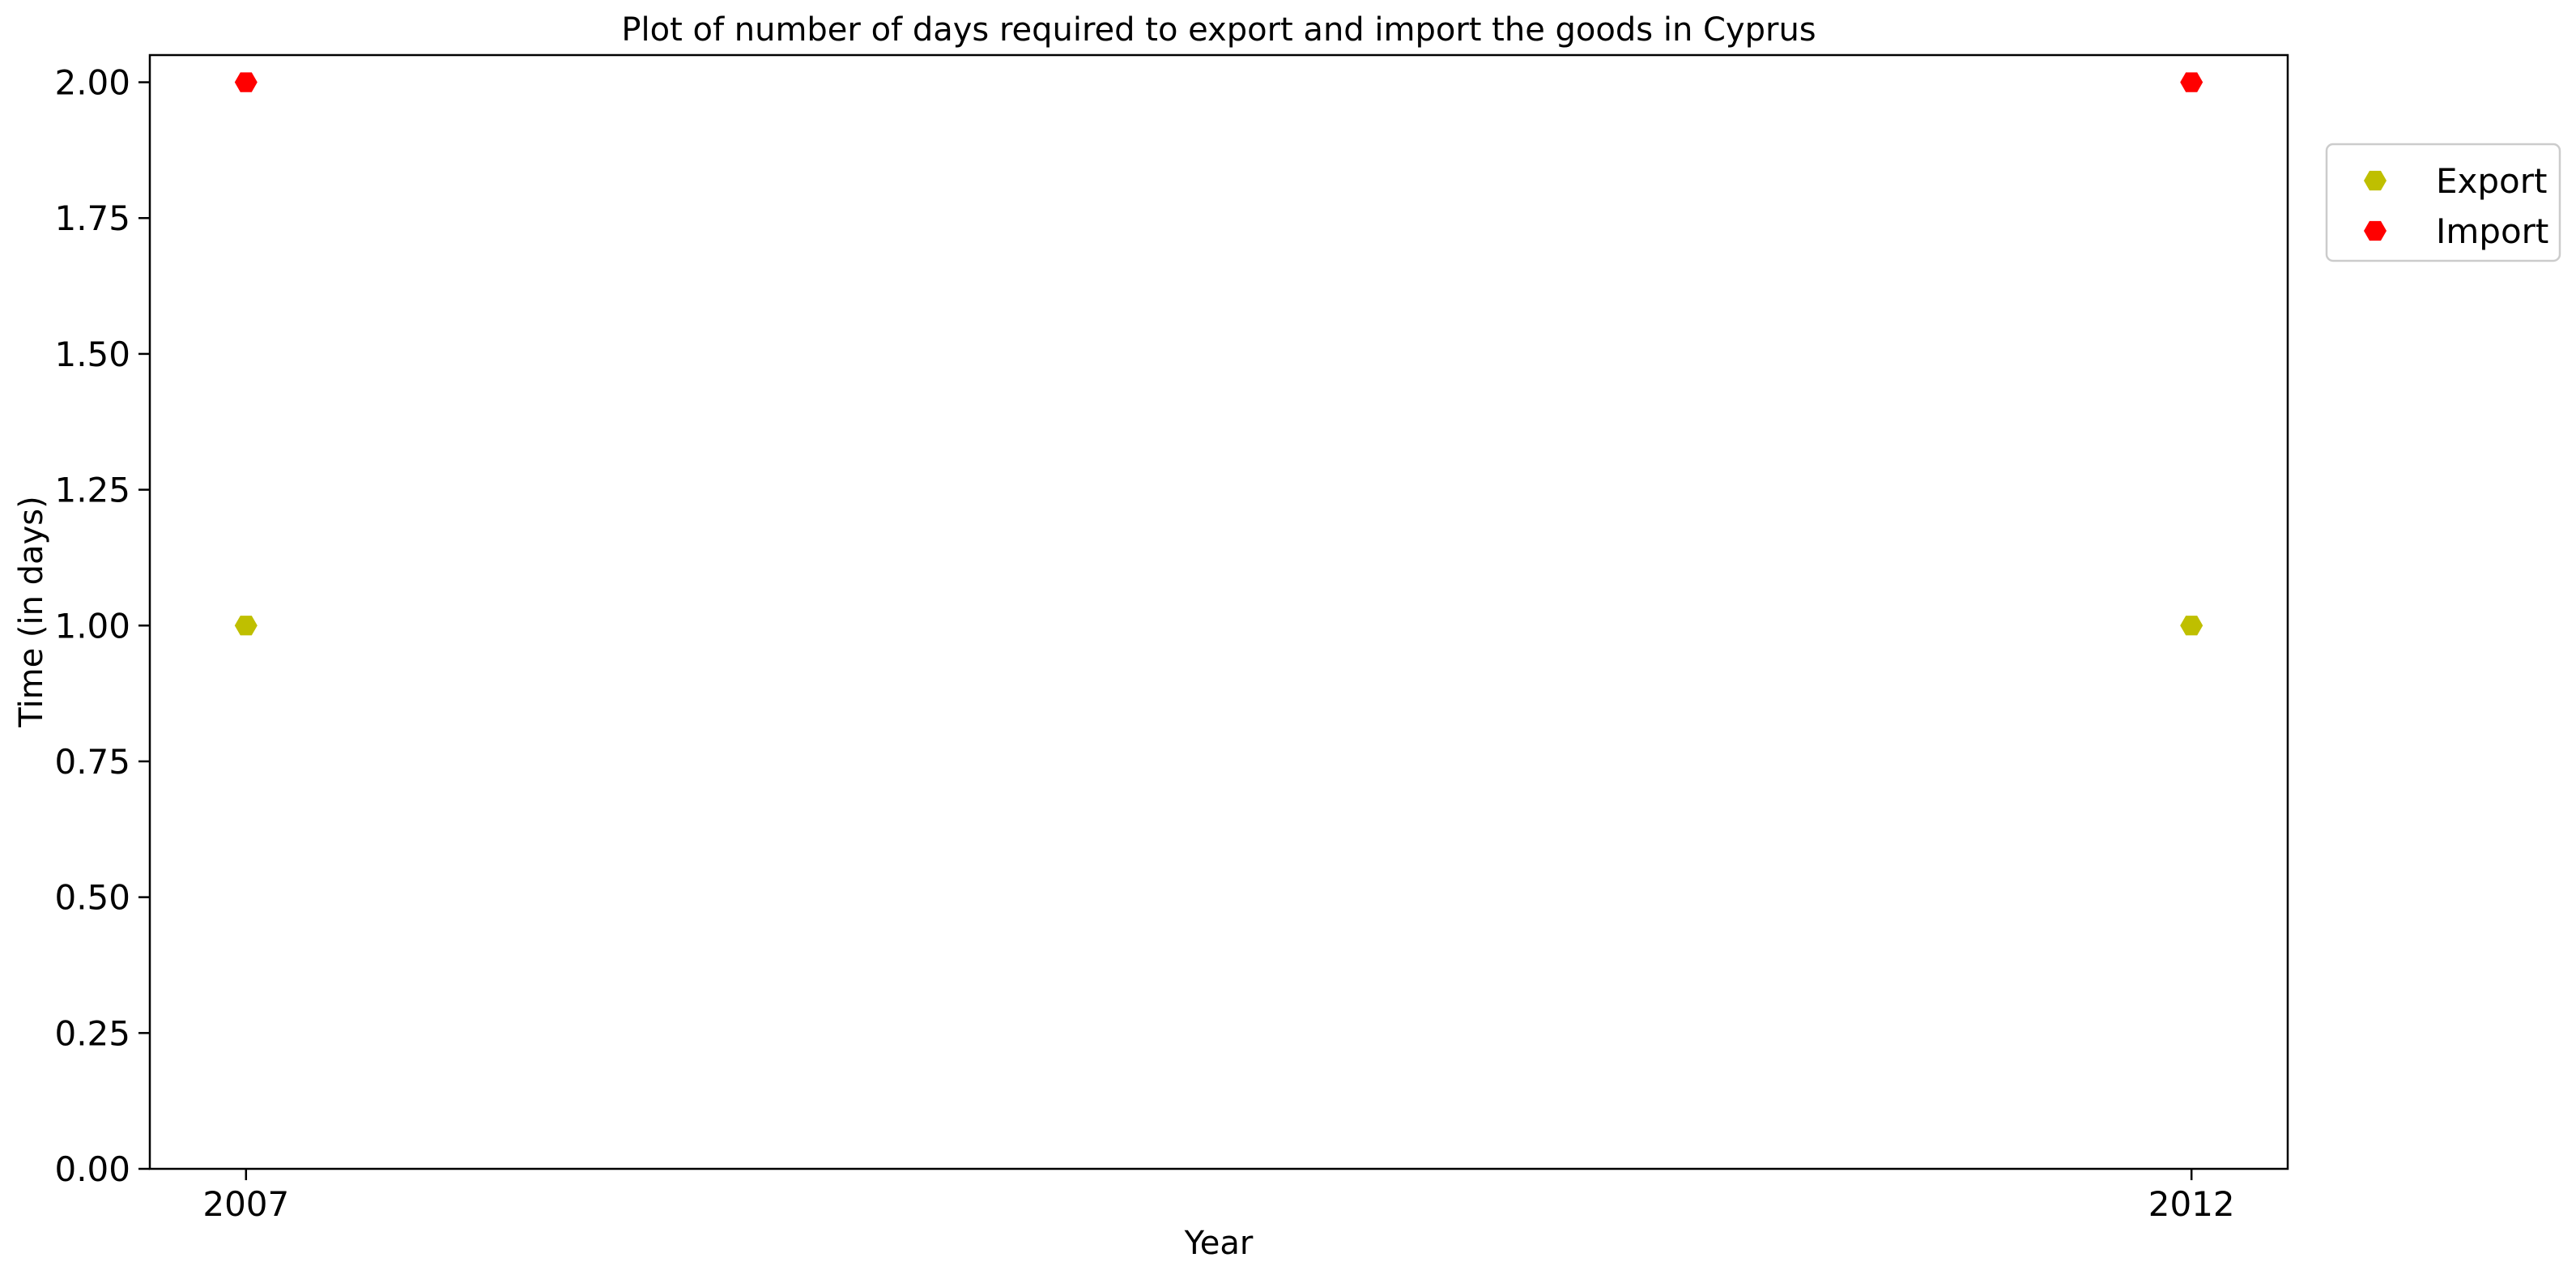 The height and width of the screenshot is (1279, 2576). Describe the element at coordinates (92, 762) in the screenshot. I see `y-tick-label: 0.75` at that location.